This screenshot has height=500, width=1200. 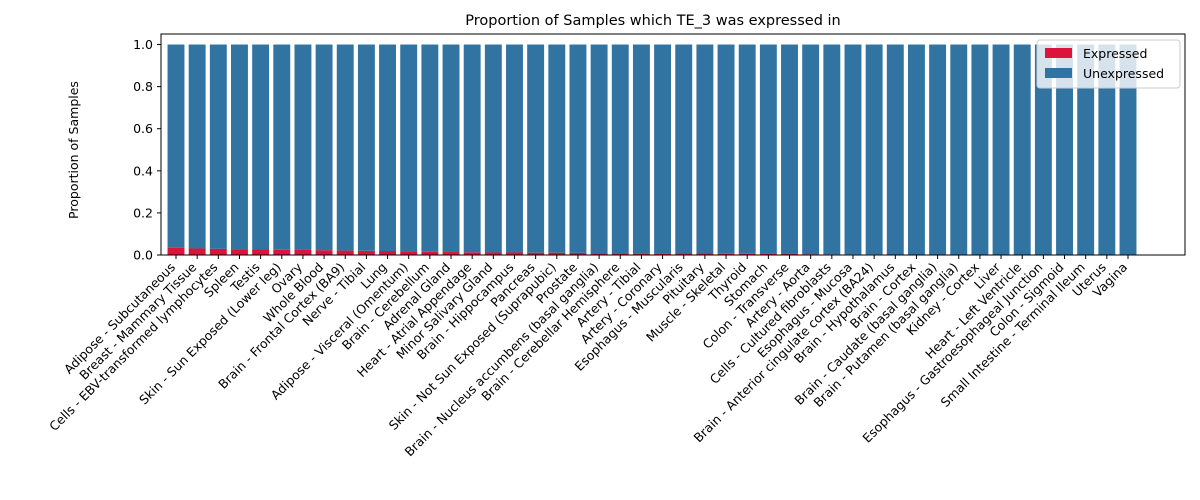 I want to click on legend-label: Expressed, so click(x=1115, y=53).